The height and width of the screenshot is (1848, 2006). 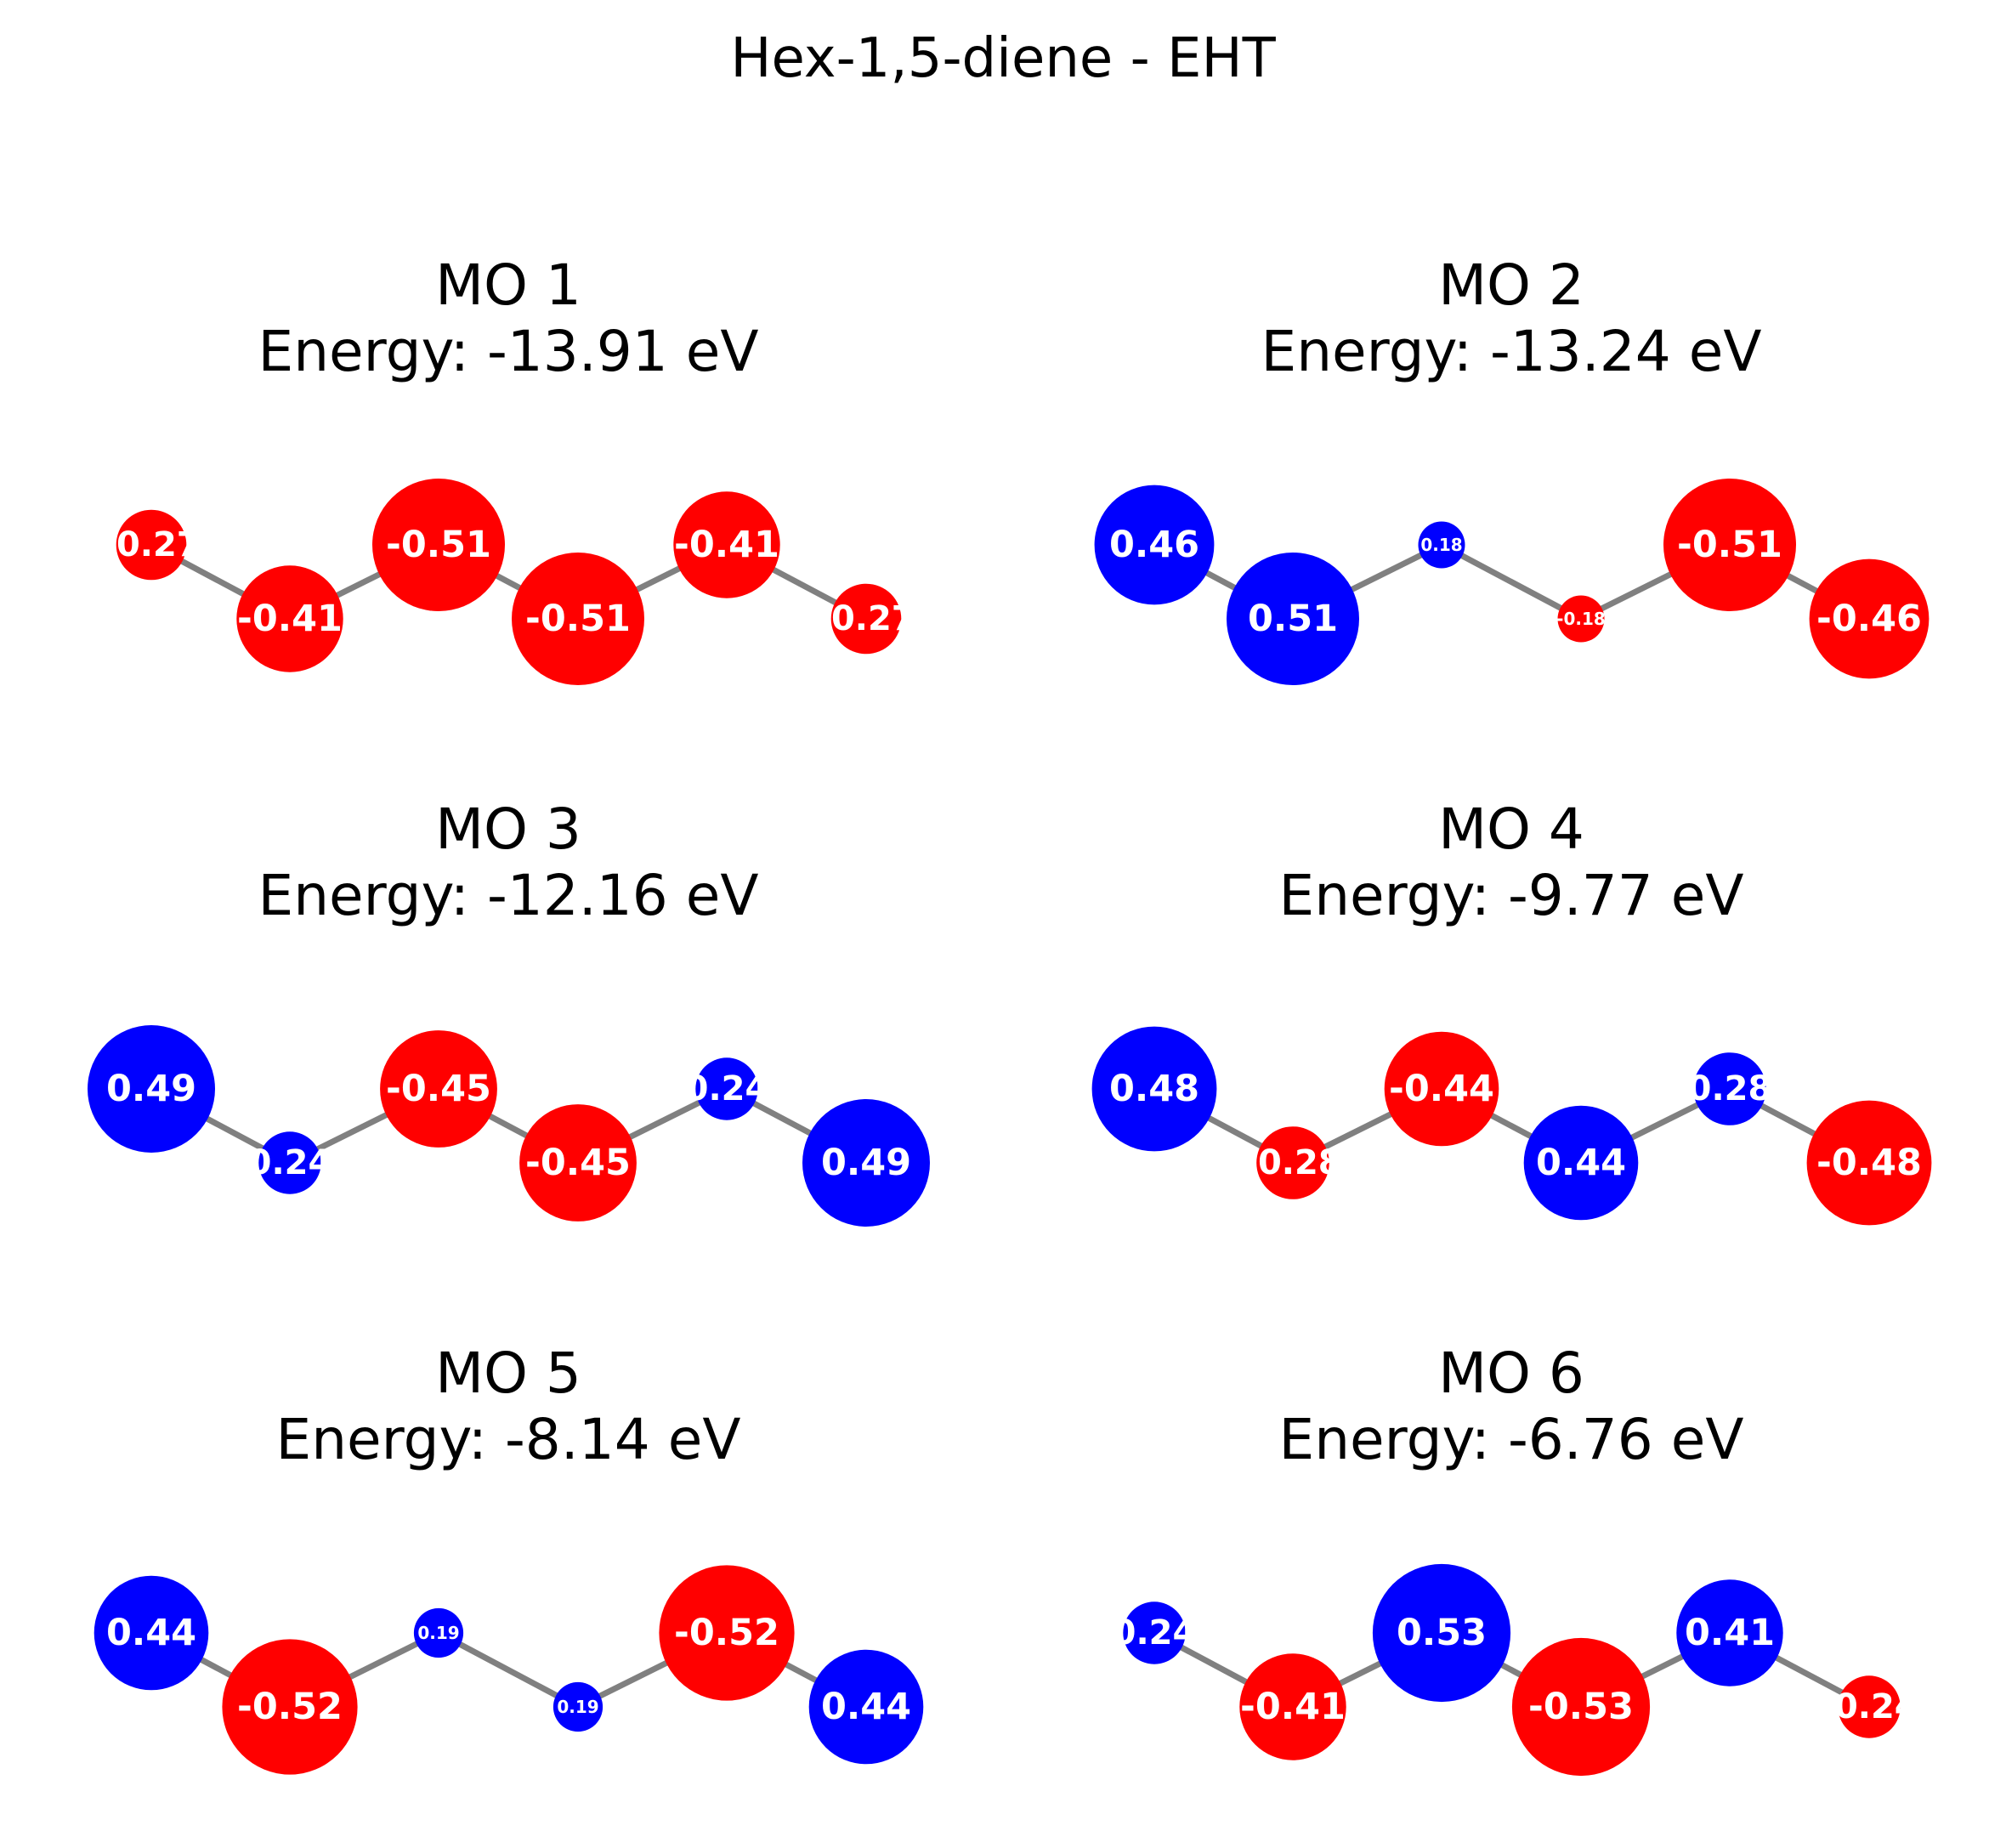 I want to click on mo-energy: Energy: -13.91 eV, so click(x=508, y=351).